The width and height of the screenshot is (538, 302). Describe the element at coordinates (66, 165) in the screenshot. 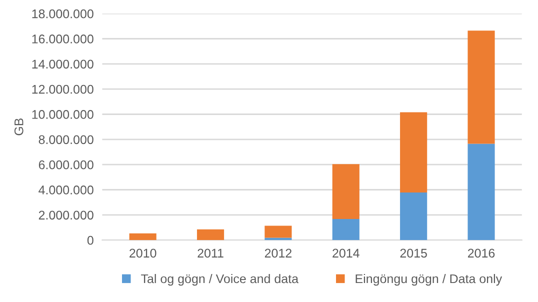

I see `y-tick-label: 6.000.000` at that location.